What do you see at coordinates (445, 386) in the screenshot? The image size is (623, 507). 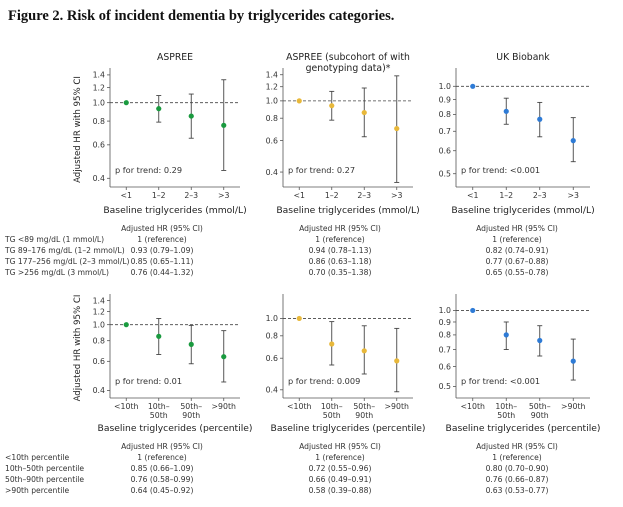 I see `y-tick-label: 0.5` at bounding box center [445, 386].